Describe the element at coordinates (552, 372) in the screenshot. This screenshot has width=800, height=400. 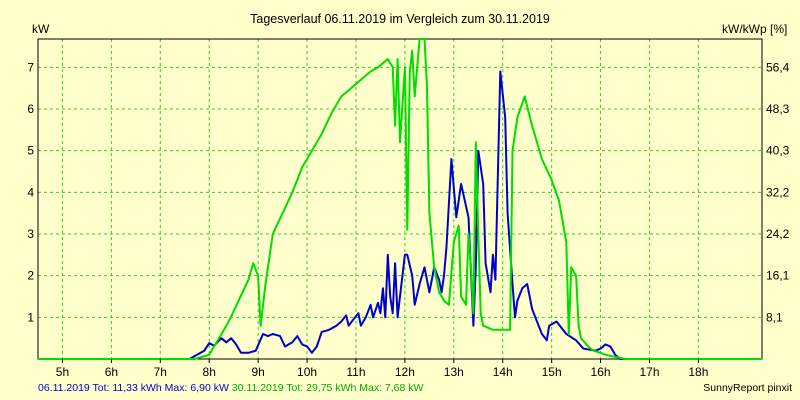
I see `x-tick-label: 15h` at that location.